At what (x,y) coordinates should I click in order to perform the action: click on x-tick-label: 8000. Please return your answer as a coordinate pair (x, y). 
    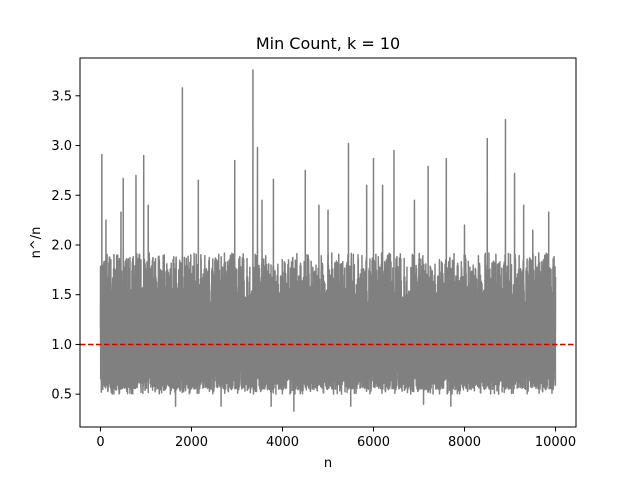
    Looking at the image, I should click on (464, 442).